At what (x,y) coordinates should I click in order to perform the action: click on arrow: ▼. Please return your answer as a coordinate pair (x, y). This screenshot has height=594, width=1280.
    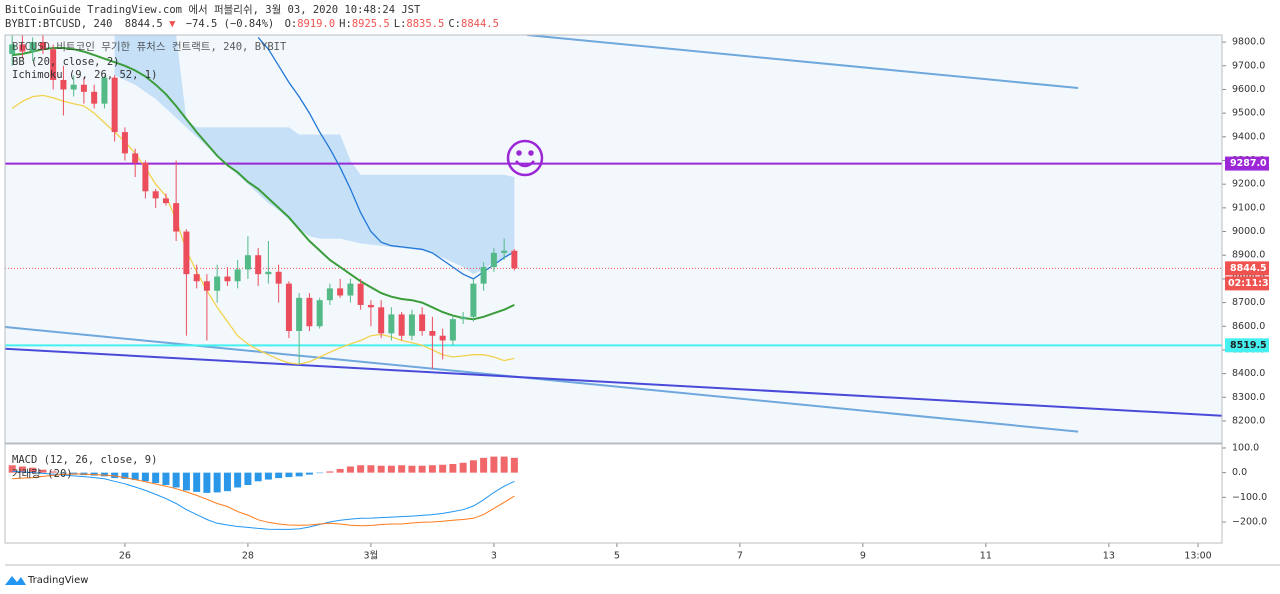
    Looking at the image, I should click on (172, 24).